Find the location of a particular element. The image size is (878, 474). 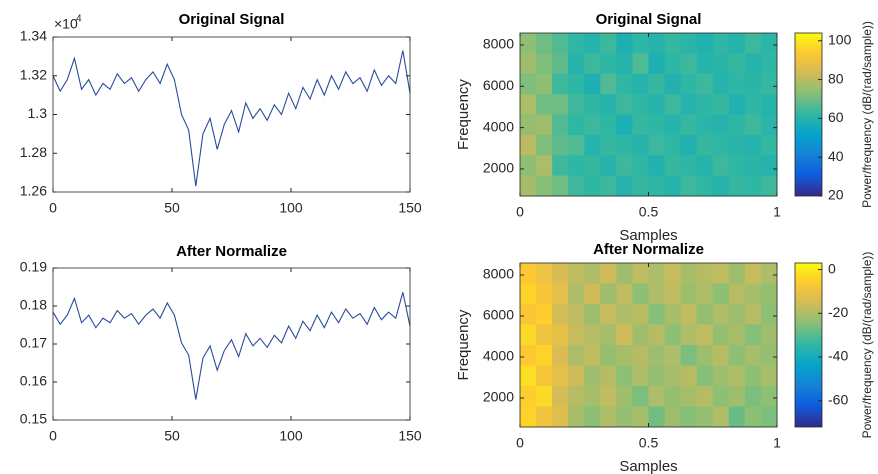

plot-area is located at coordinates (231, 114).